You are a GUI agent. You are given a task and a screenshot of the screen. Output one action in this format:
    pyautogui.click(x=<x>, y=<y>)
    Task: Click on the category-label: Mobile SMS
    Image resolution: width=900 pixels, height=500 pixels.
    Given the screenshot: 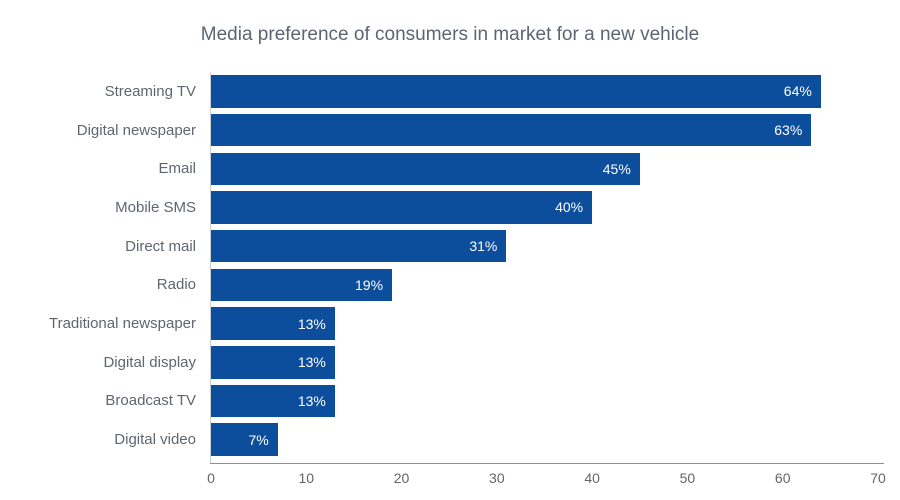 What is the action you would take?
    pyautogui.click(x=155, y=207)
    